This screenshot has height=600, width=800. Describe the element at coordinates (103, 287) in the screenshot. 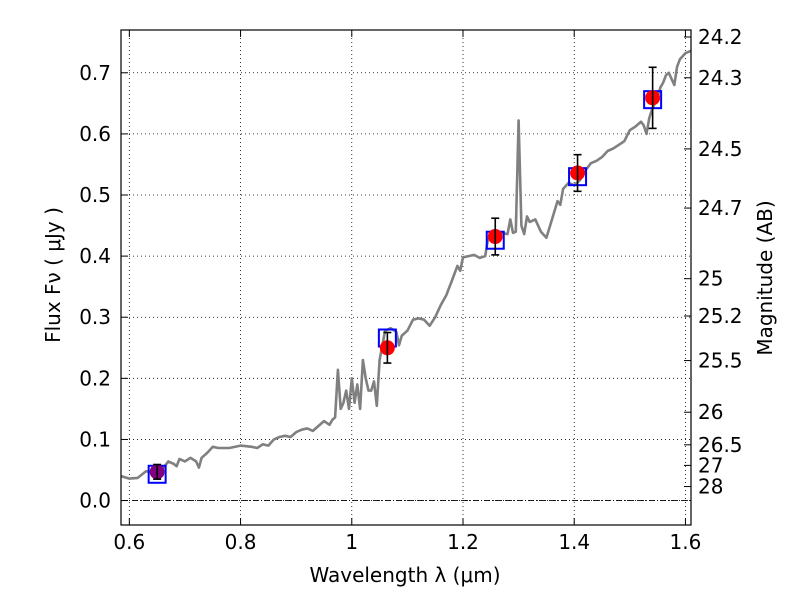

I see `y-axis-ticks: 0.0 0.1 0.2 0.3 0.4 0.5 0.6 0.7` at that location.